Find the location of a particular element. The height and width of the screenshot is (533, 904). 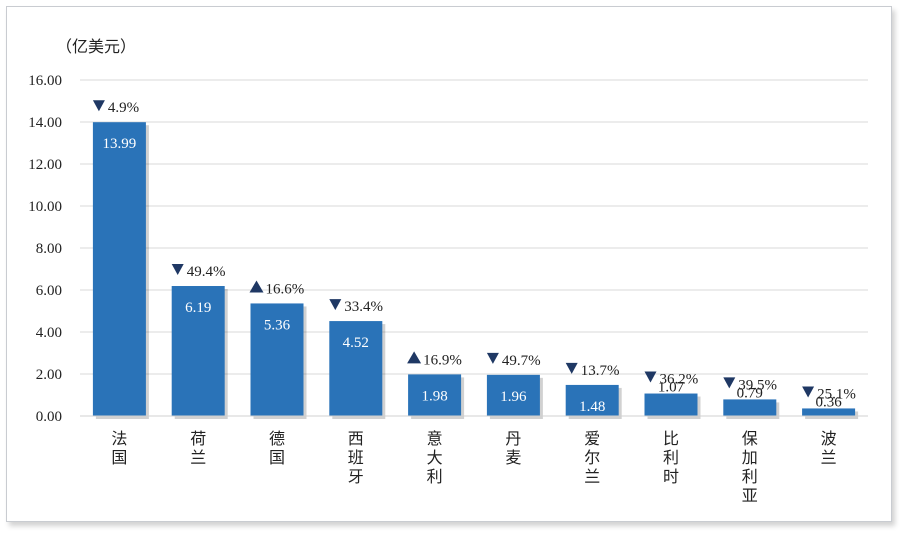

x-category-label: 意大利 is located at coordinates (435, 457).